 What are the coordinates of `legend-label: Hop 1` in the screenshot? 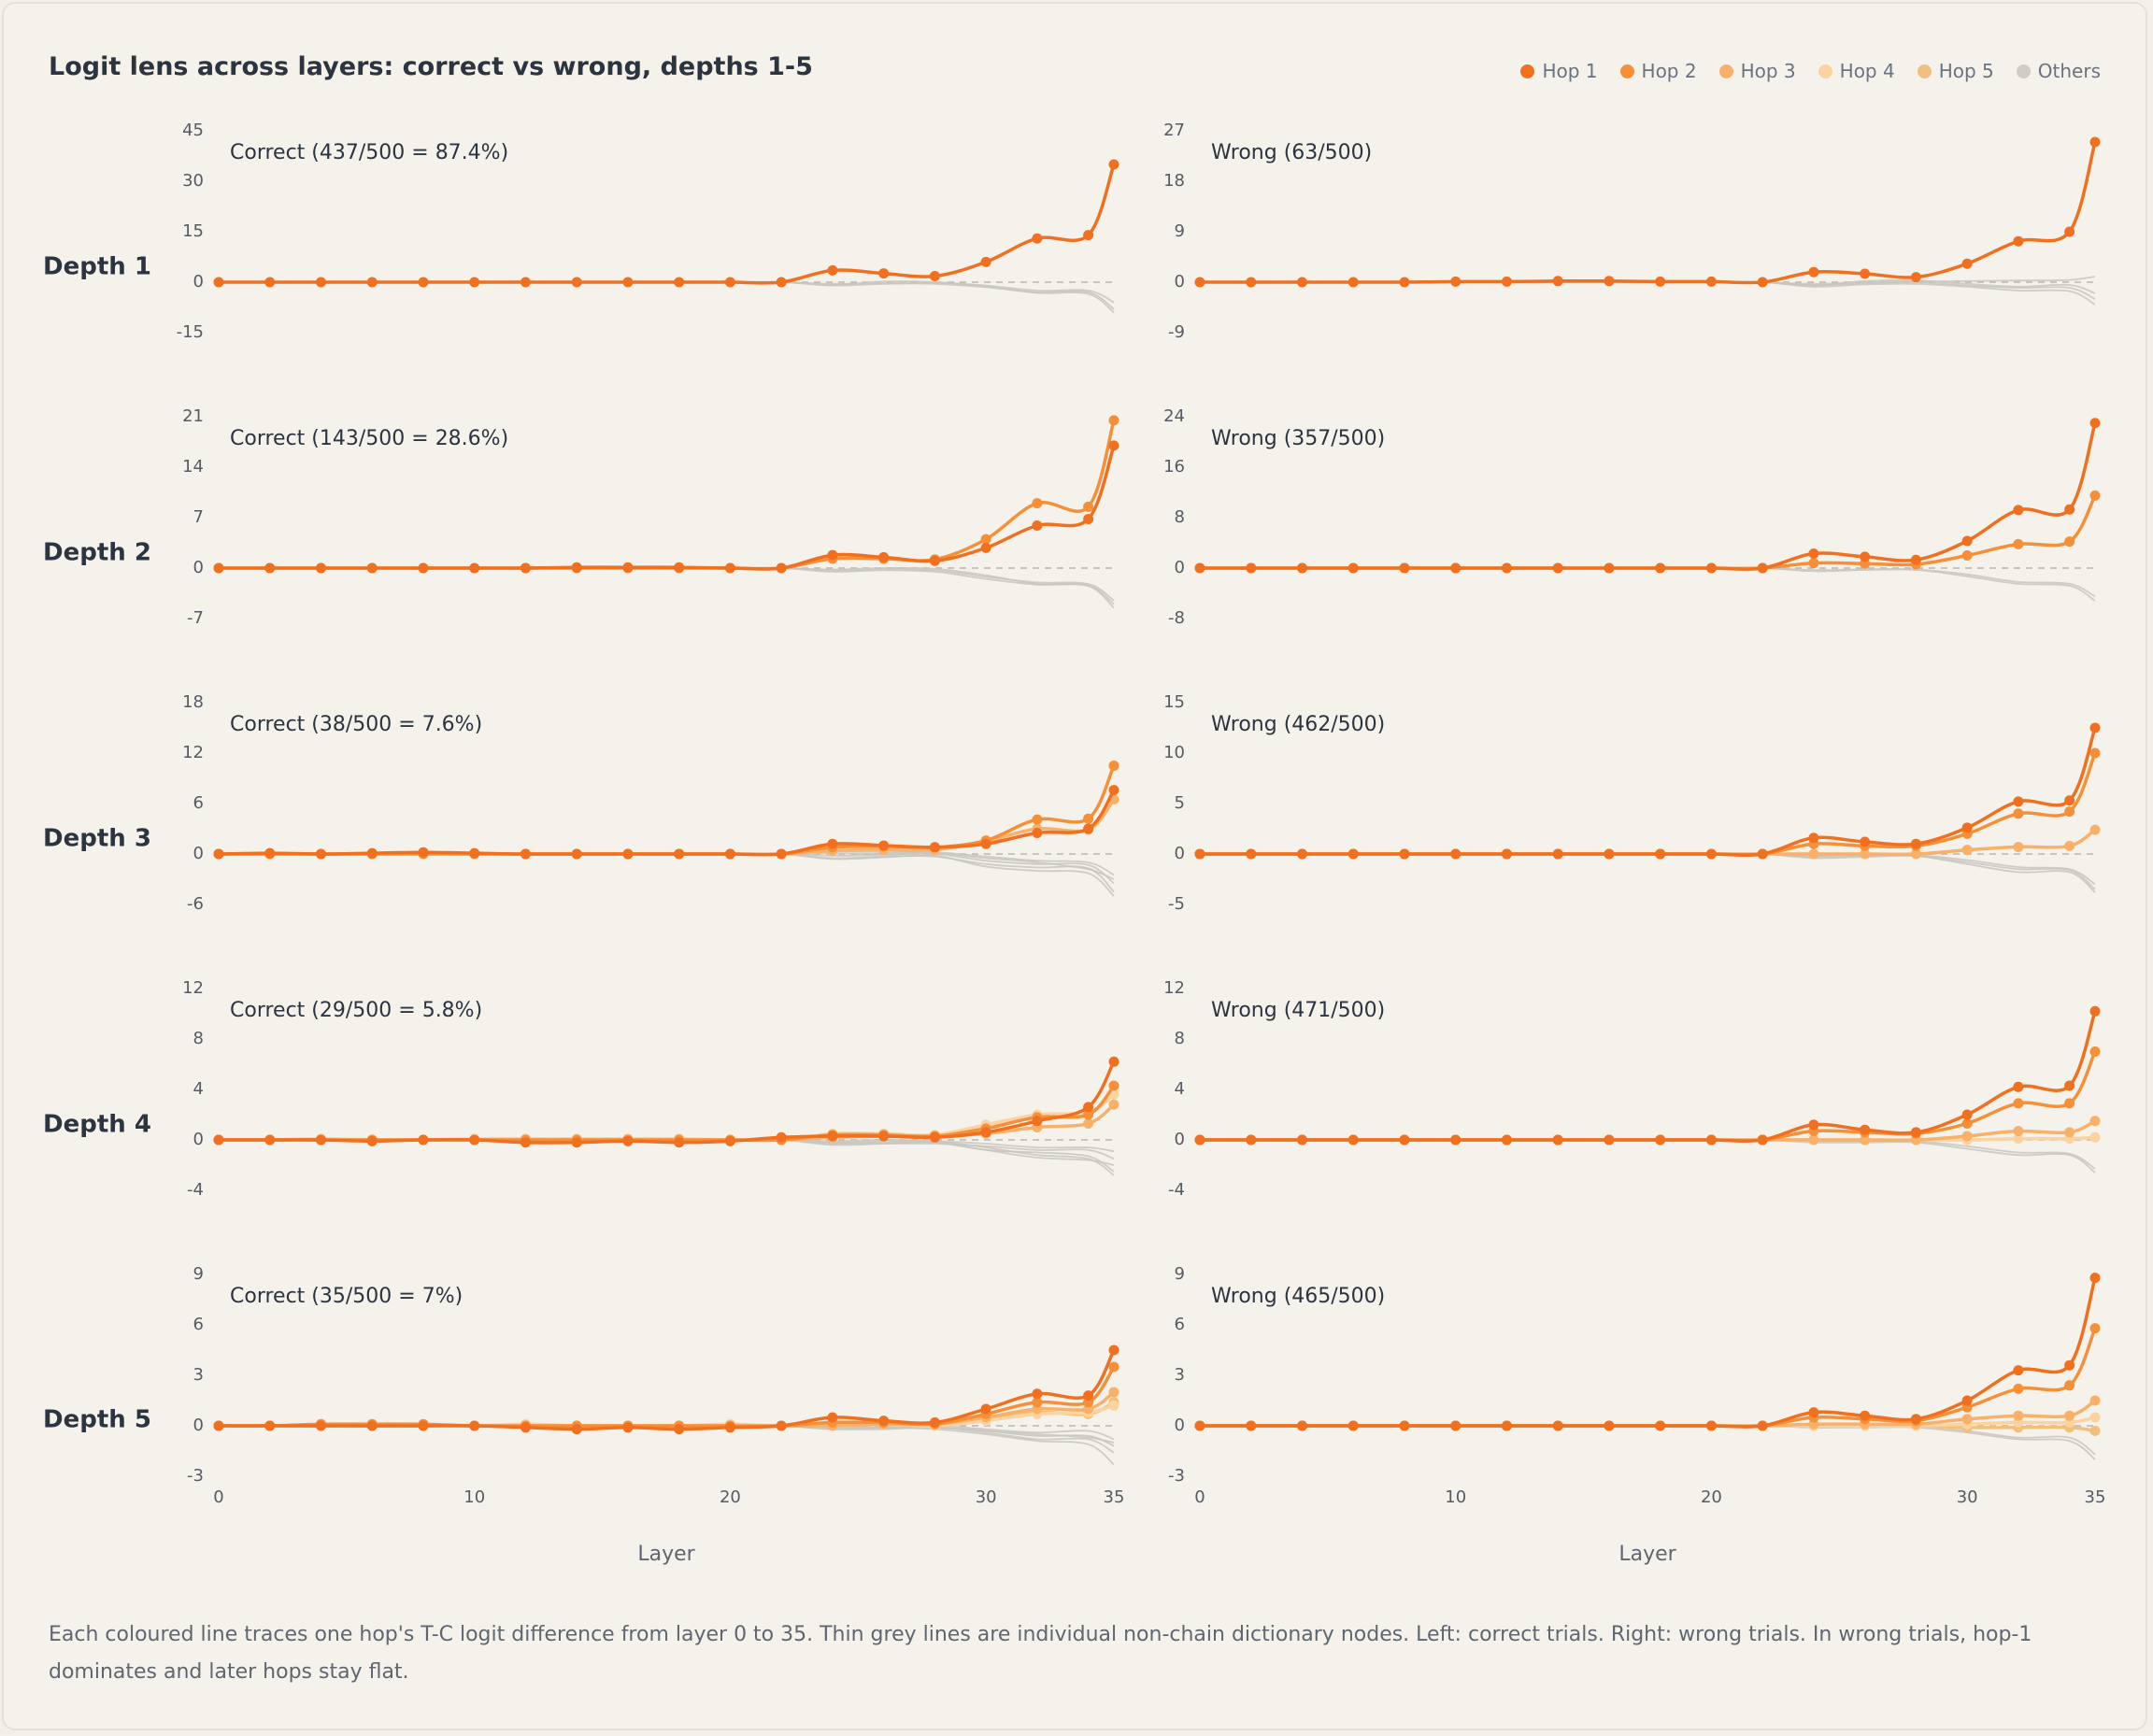 It's located at (1570, 71).